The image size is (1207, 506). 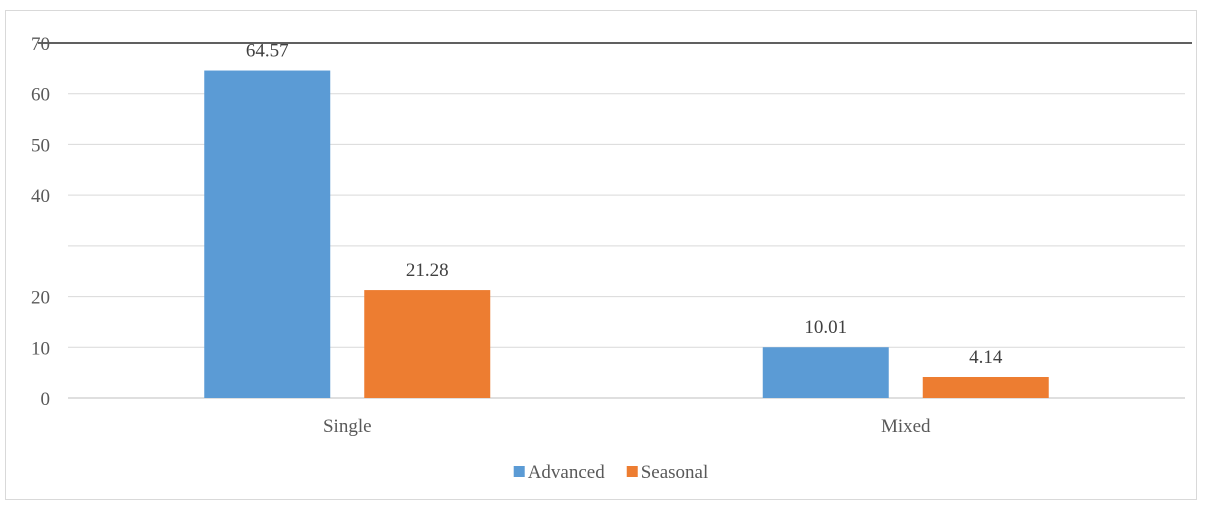 I want to click on legend-swatch-seasonal, so click(x=632, y=471).